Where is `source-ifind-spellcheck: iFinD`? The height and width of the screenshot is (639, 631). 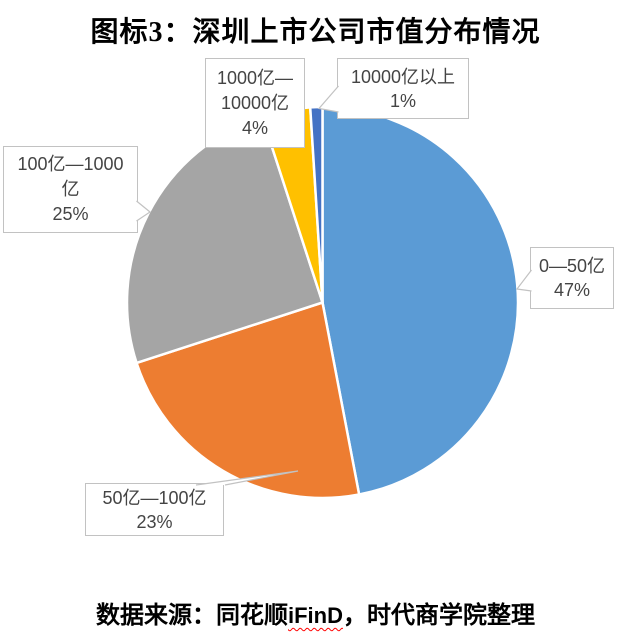 source-ifind-spellcheck: iFinD is located at coordinates (315, 615).